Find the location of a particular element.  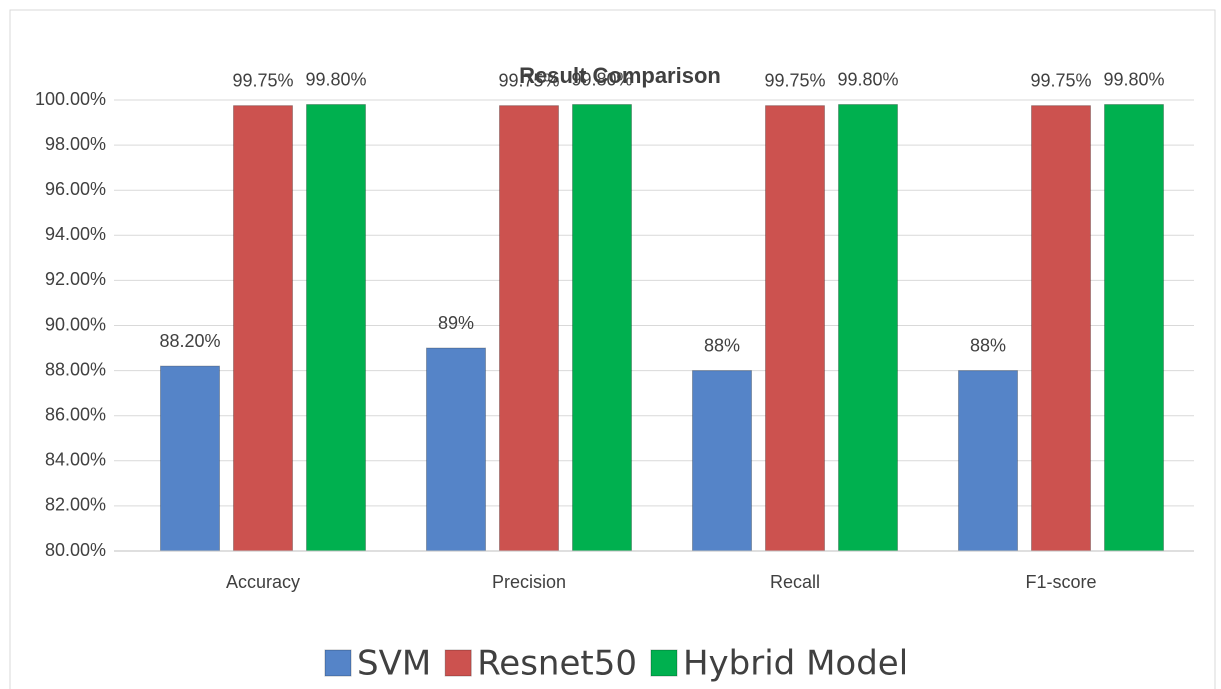

legend-label: Resnet50 is located at coordinates (557, 664).